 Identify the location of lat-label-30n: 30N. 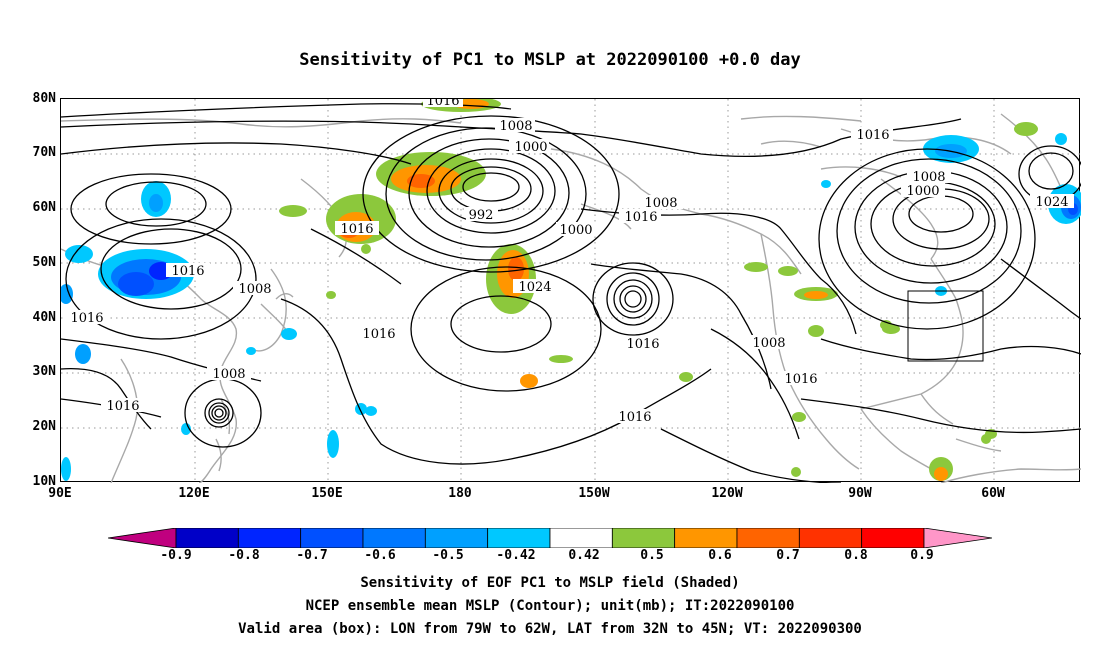
(44, 371).